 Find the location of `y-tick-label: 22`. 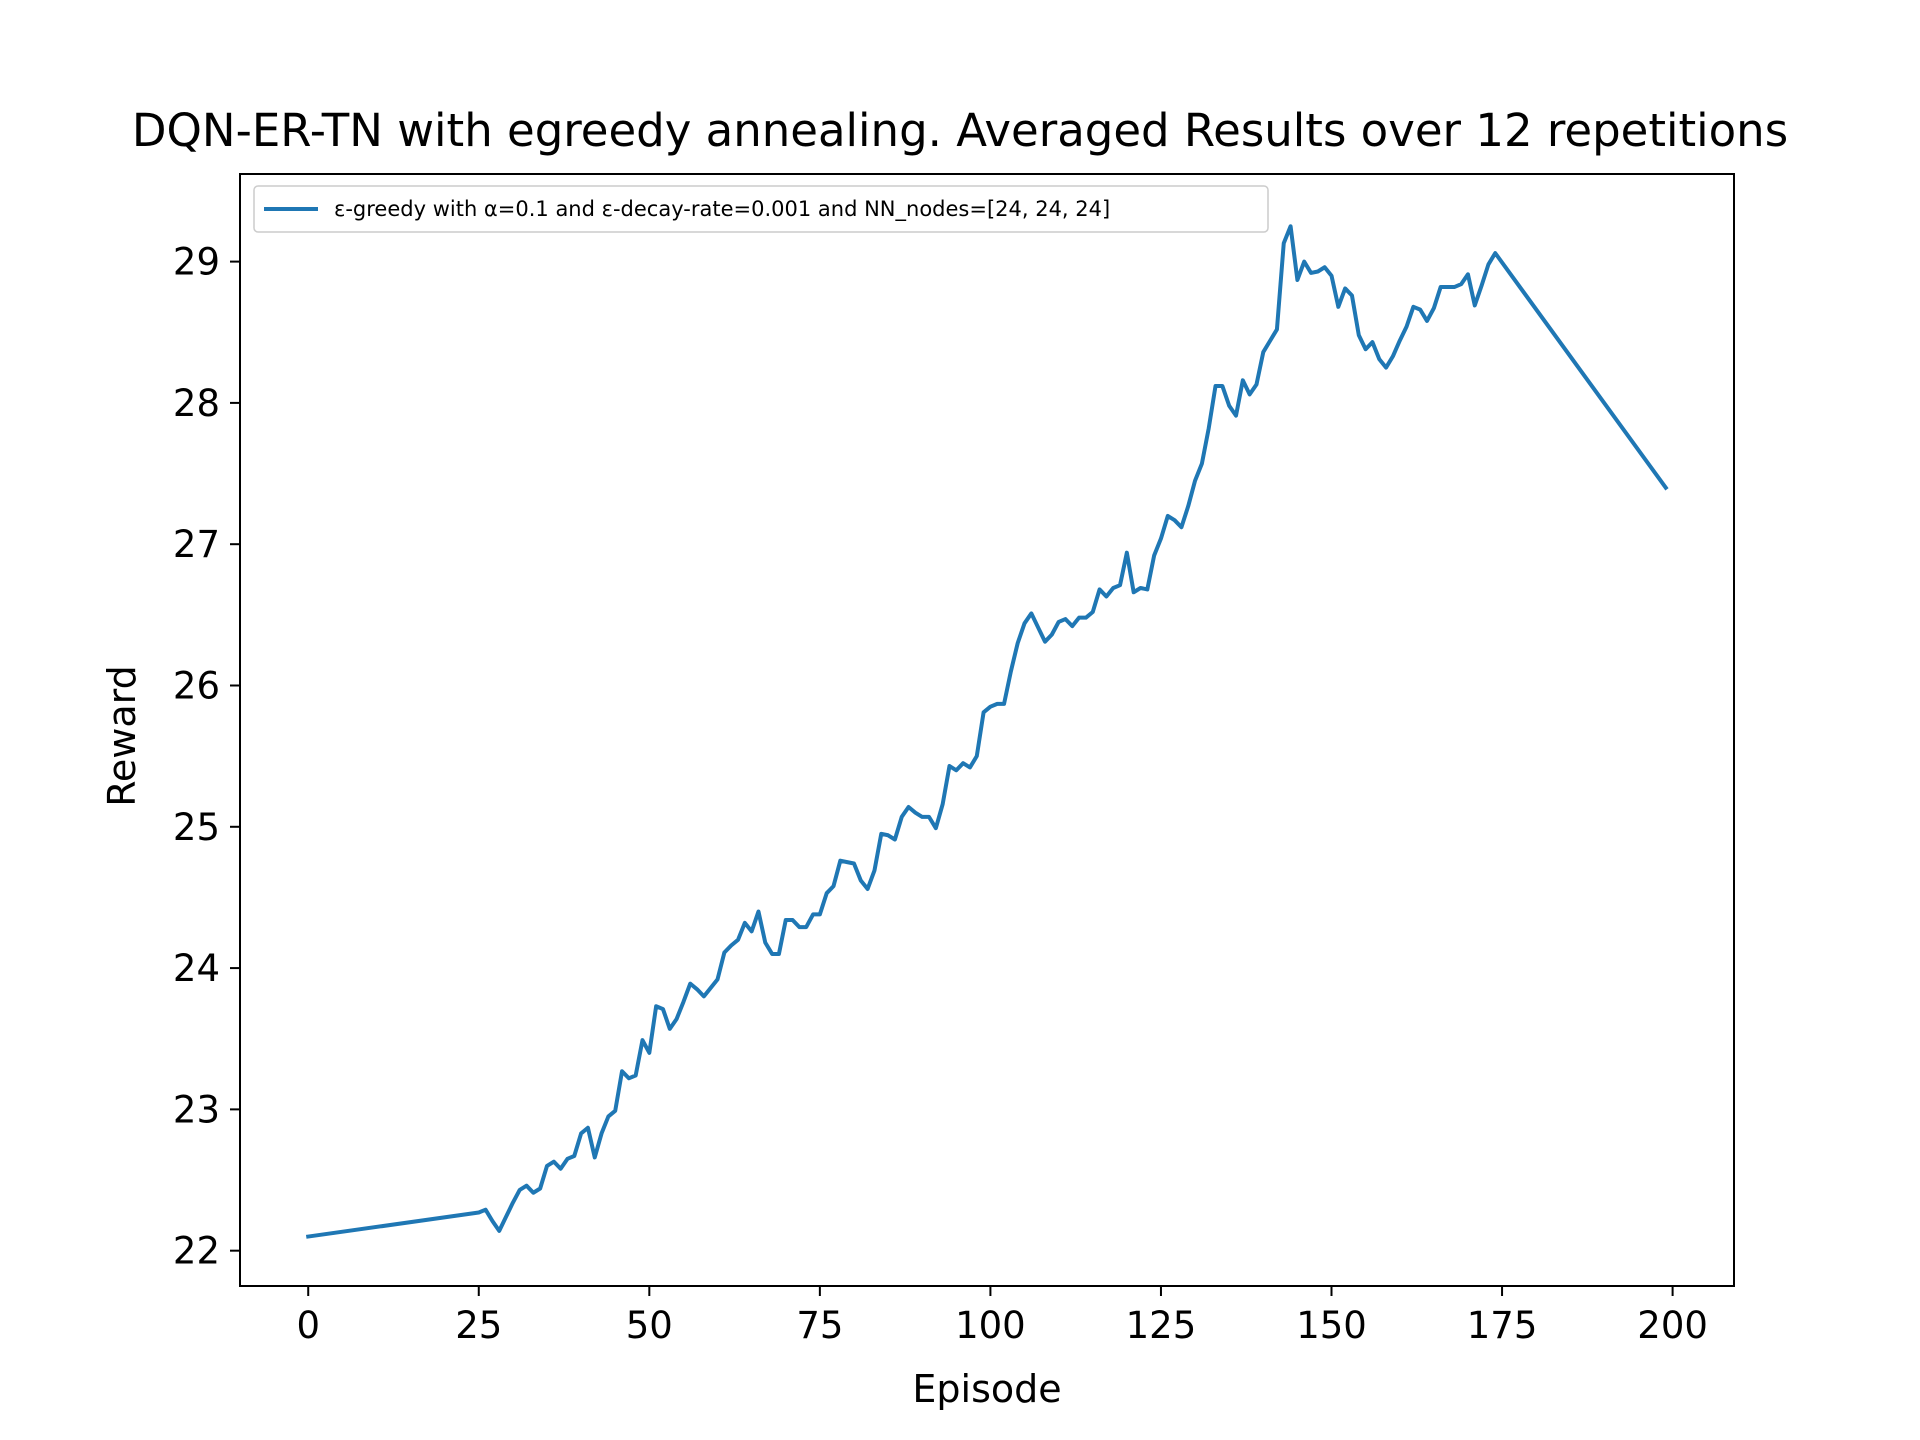

y-tick-label: 22 is located at coordinates (196, 1251).